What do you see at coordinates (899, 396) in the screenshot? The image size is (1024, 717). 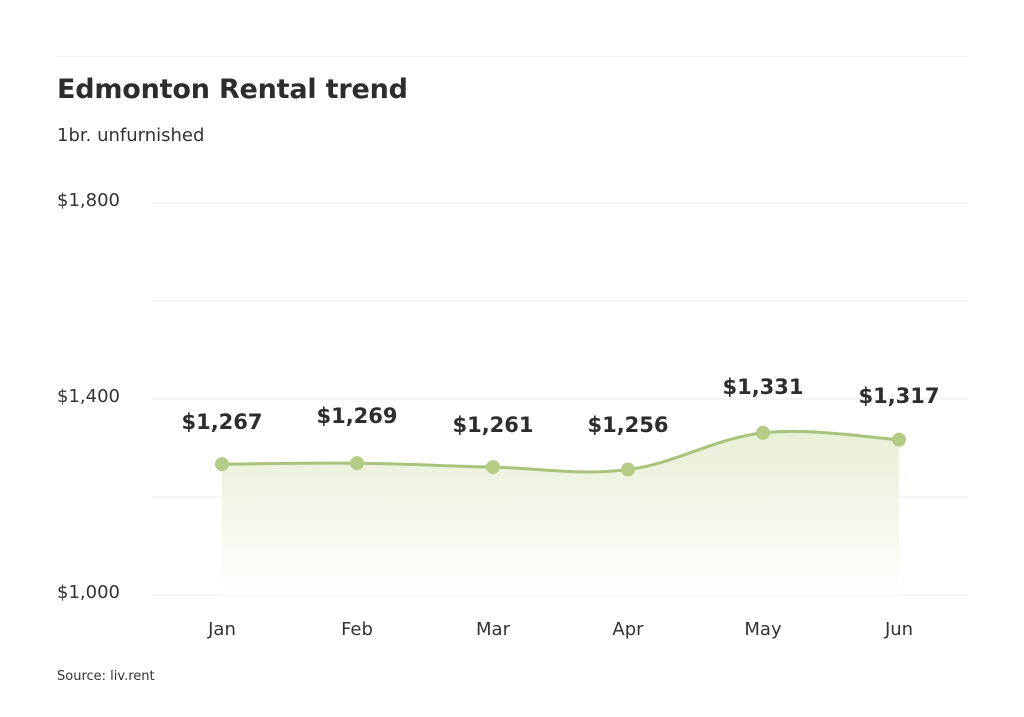 I see `data-label-jun: $1,317` at bounding box center [899, 396].